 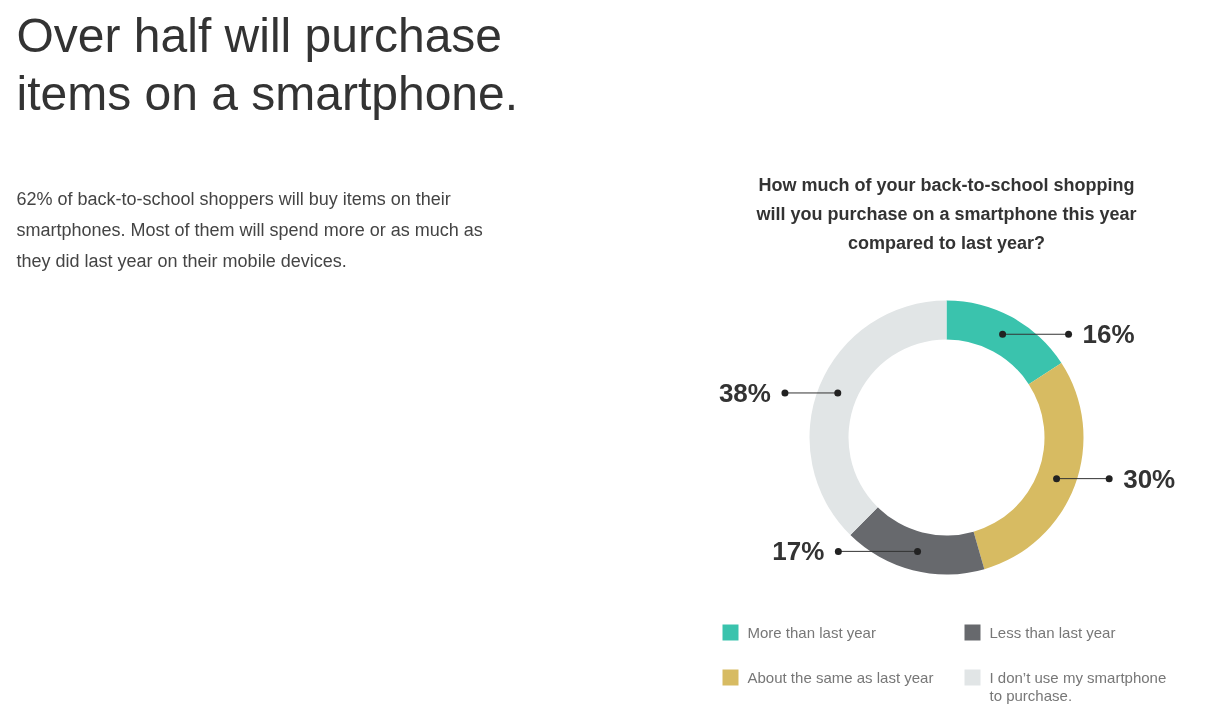 I want to click on text: 62% of back-to-school shoppers will buy items on their smartphones. Most of them will spend more or as much as they did last year on their mobile devices., so click(x=249, y=229).